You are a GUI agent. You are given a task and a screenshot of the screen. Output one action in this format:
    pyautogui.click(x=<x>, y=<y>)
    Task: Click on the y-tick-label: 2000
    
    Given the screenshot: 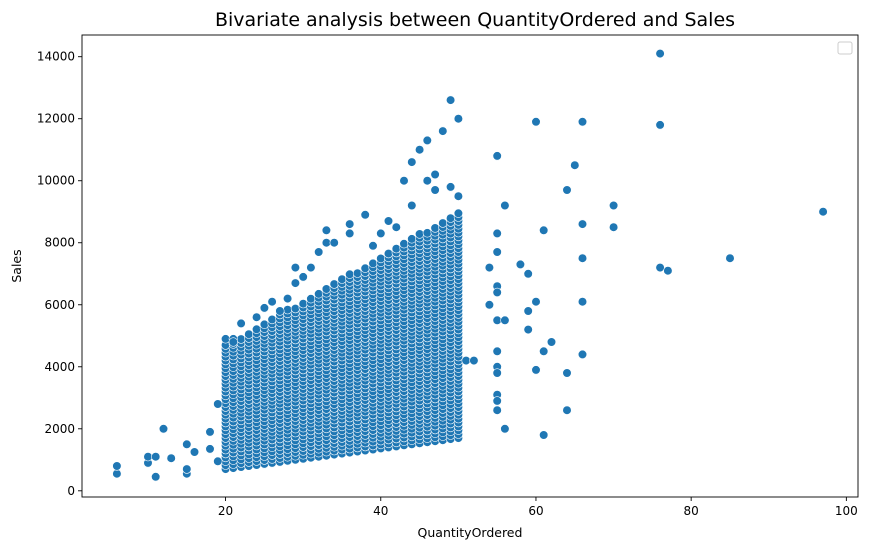 What is the action you would take?
    pyautogui.click(x=59, y=429)
    